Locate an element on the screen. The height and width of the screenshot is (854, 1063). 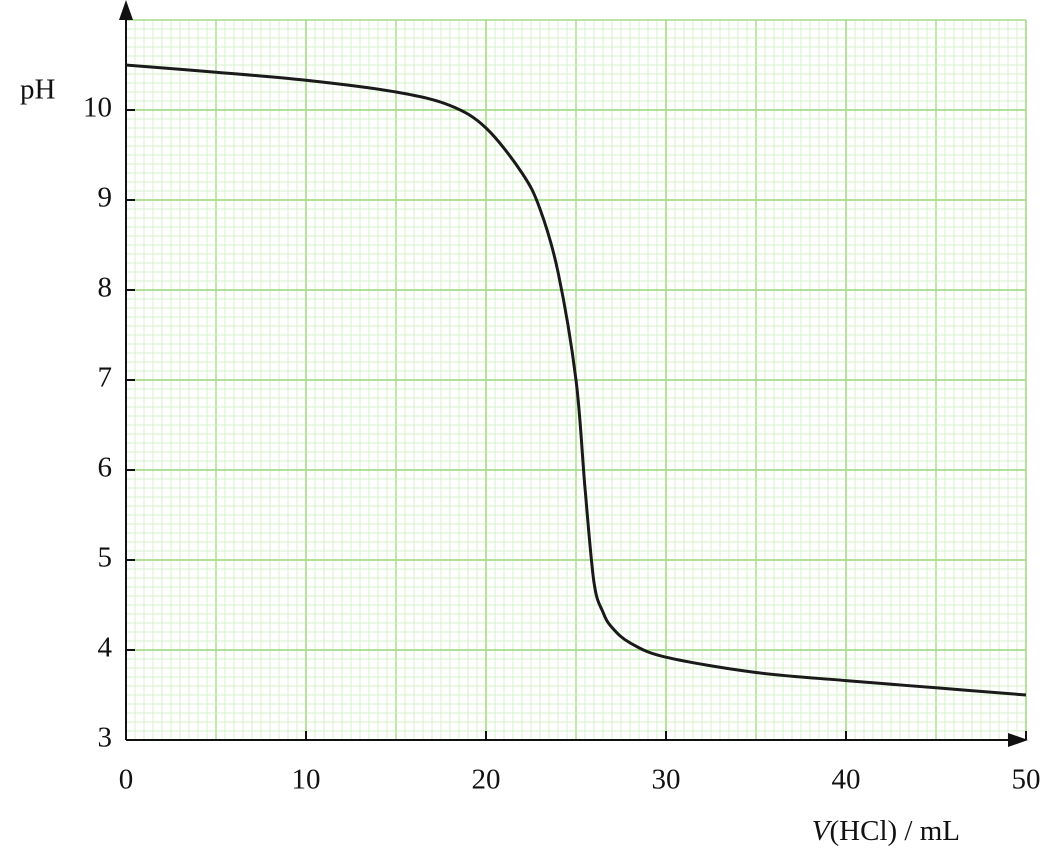
y-tick-label: 8 is located at coordinates (105, 288).